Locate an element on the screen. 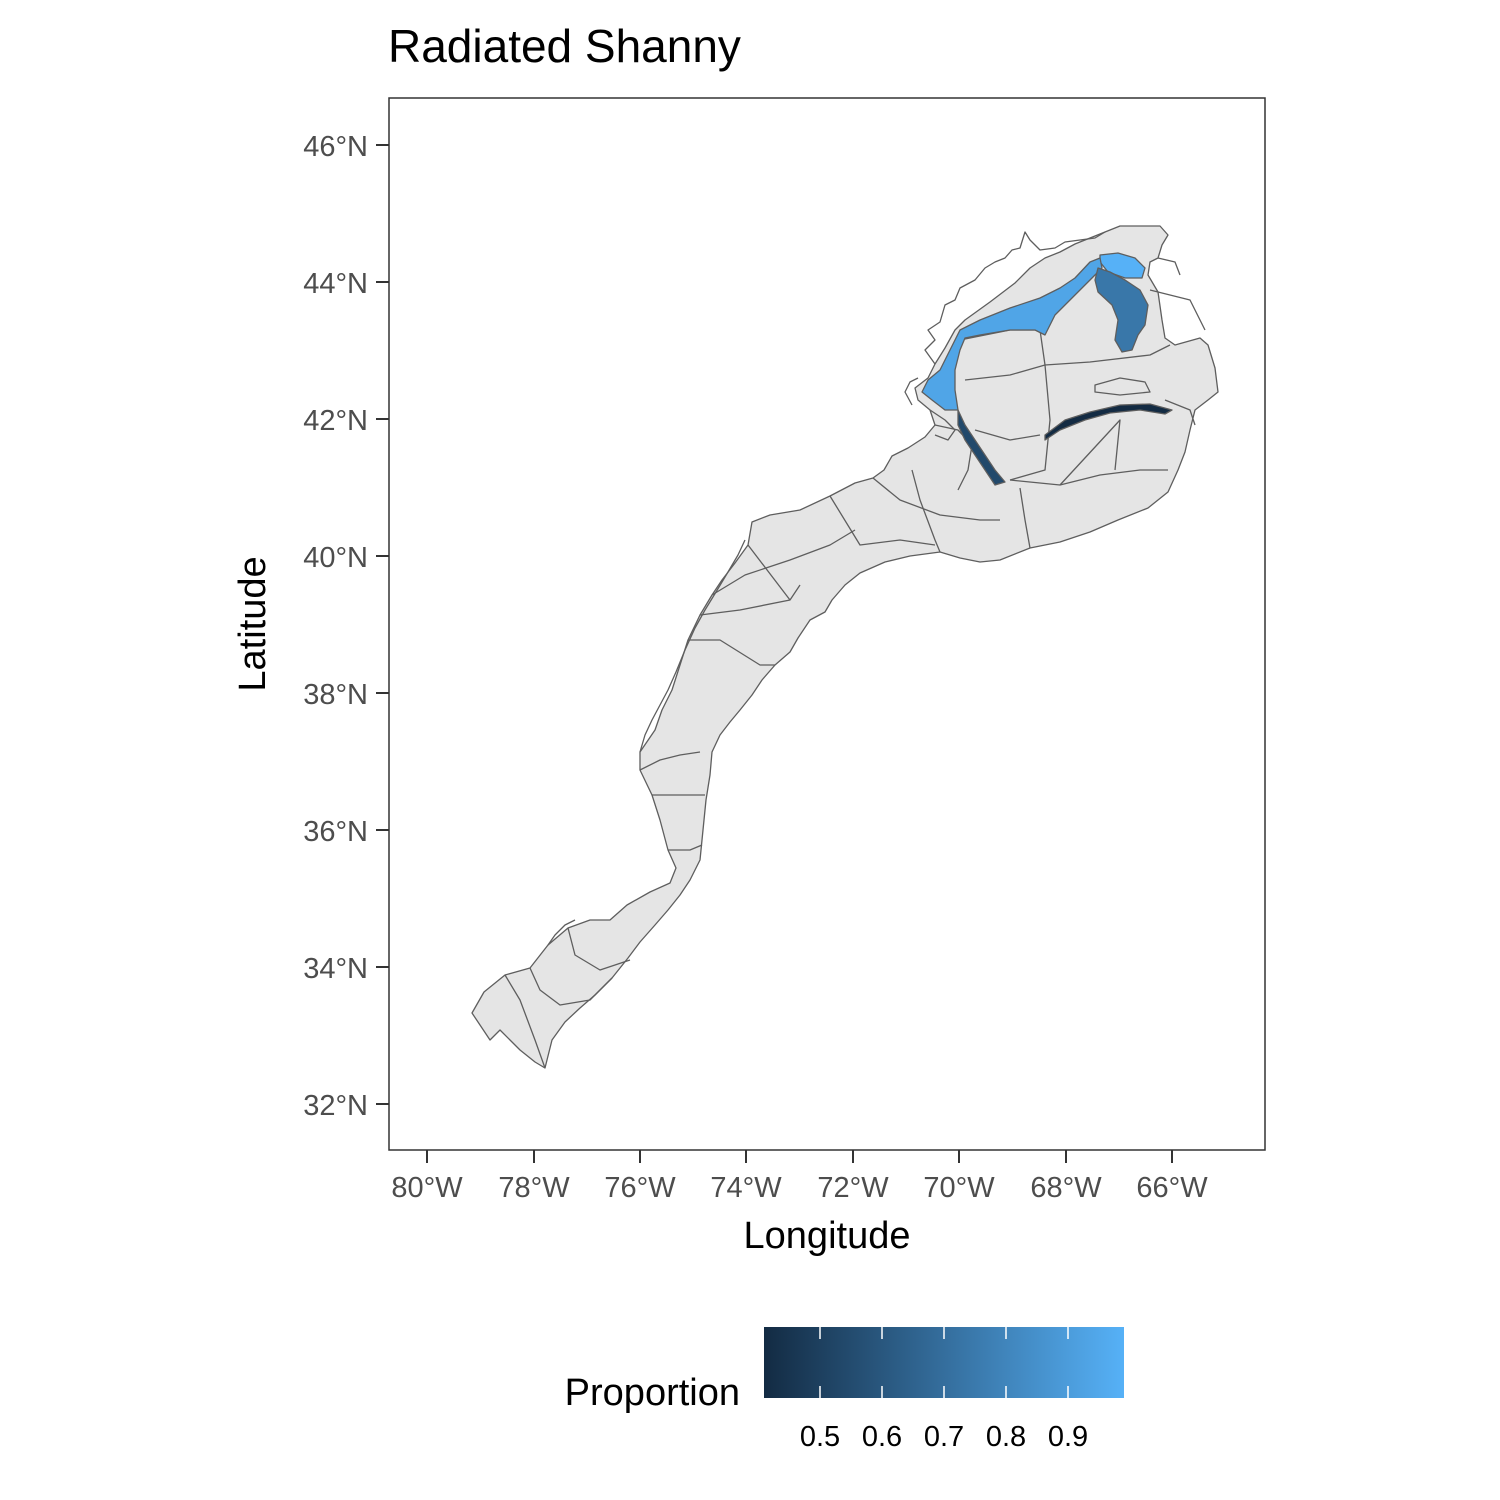 The image size is (1500, 1500). region-scotian-channel is located at coordinates (1121, 310).